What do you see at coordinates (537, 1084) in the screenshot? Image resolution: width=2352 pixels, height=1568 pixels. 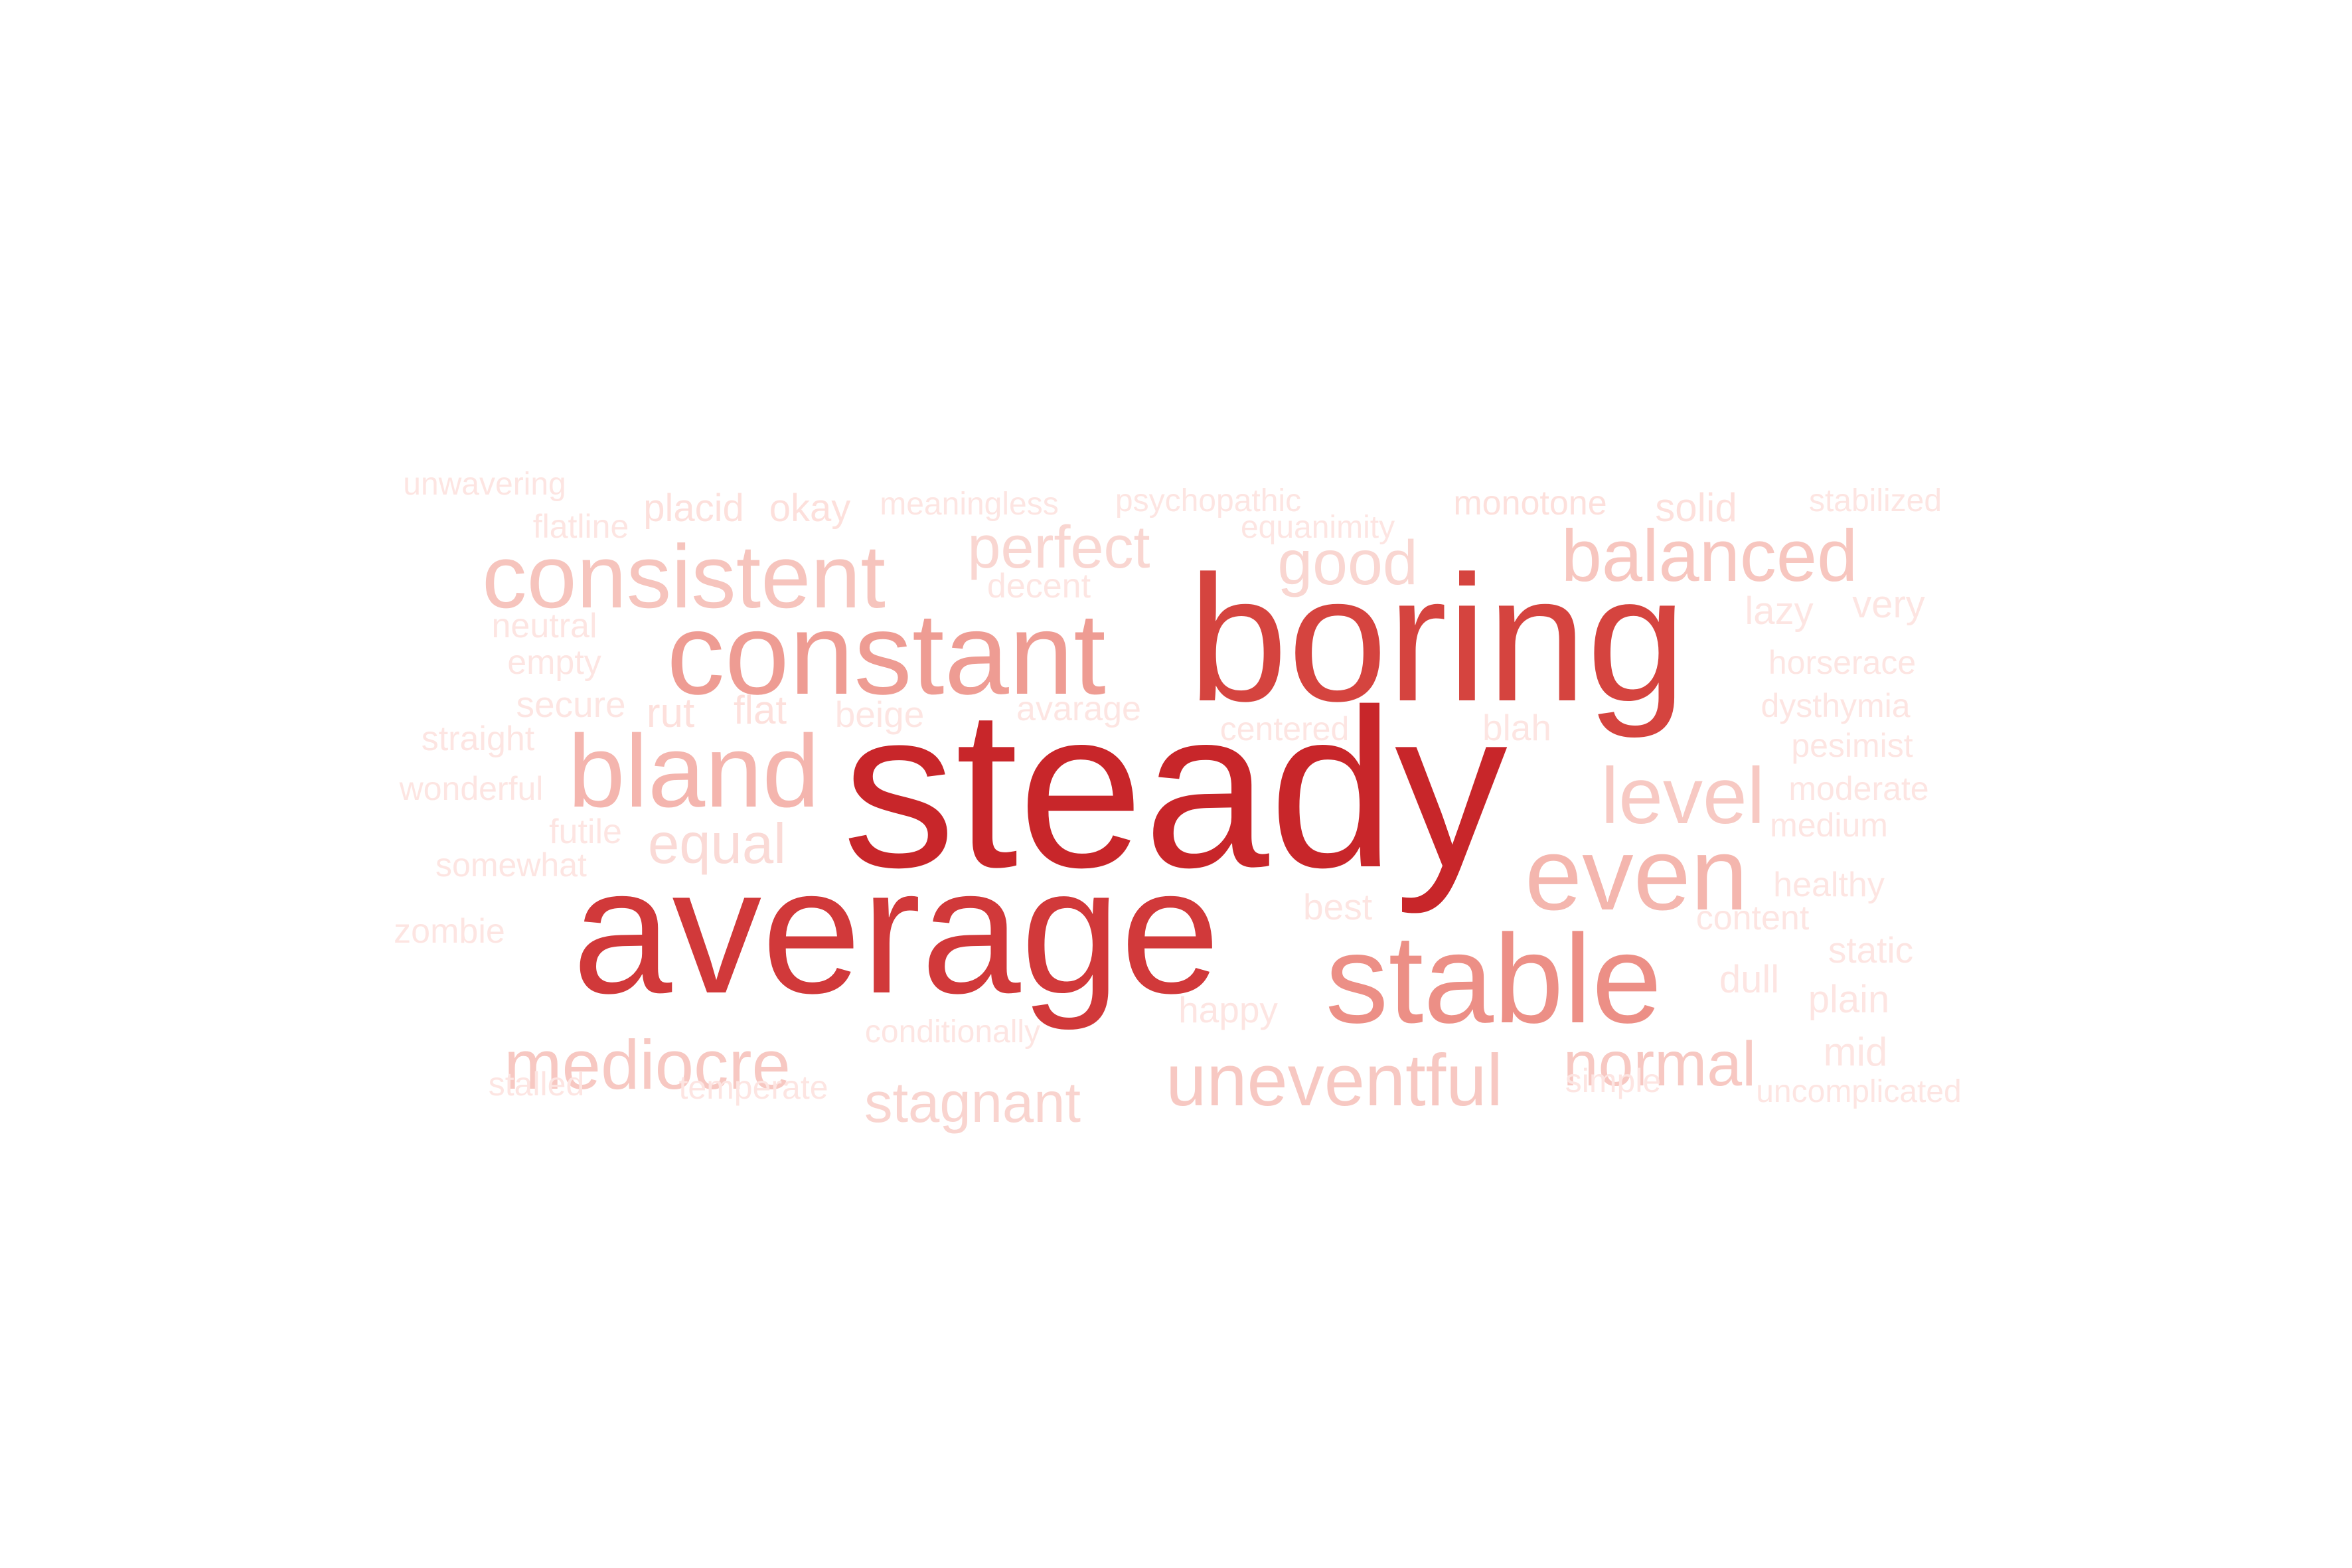 I see `word-stalled: stalled` at bounding box center [537, 1084].